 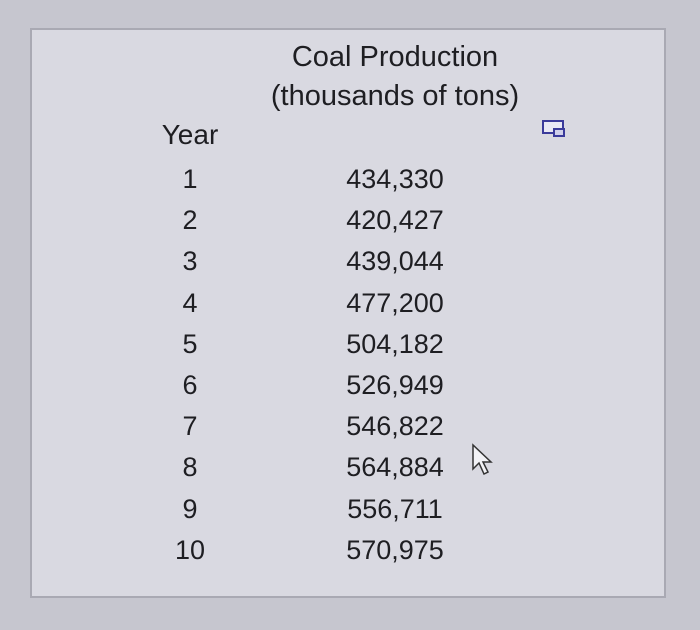 I want to click on year-cell: 7, so click(x=190, y=426).